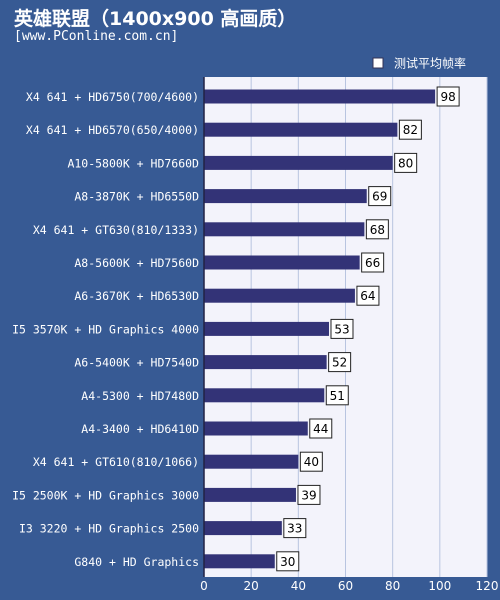  I want to click on x-tick-label: 100, so click(439, 586).